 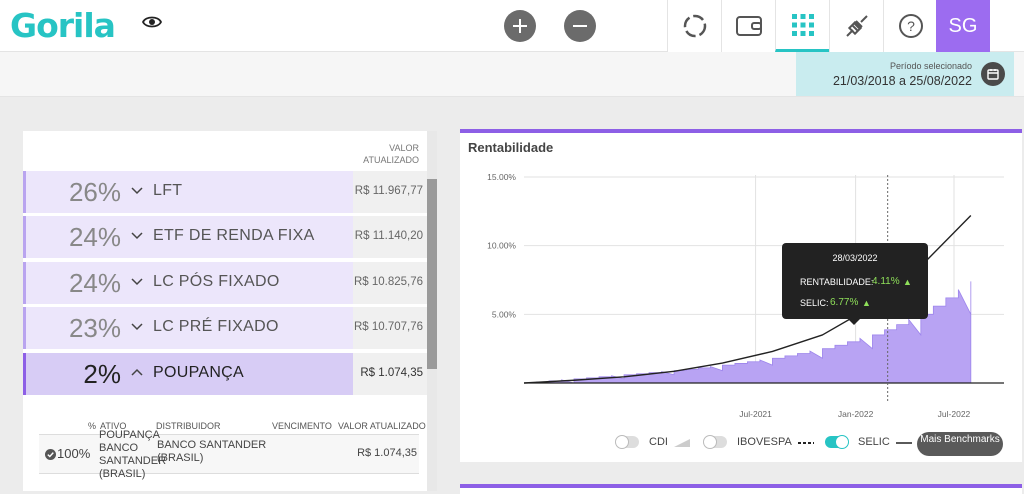 I want to click on asset-row: 24% ETF DE RENDA FIXA R$ 11.140,20, so click(x=225, y=237).